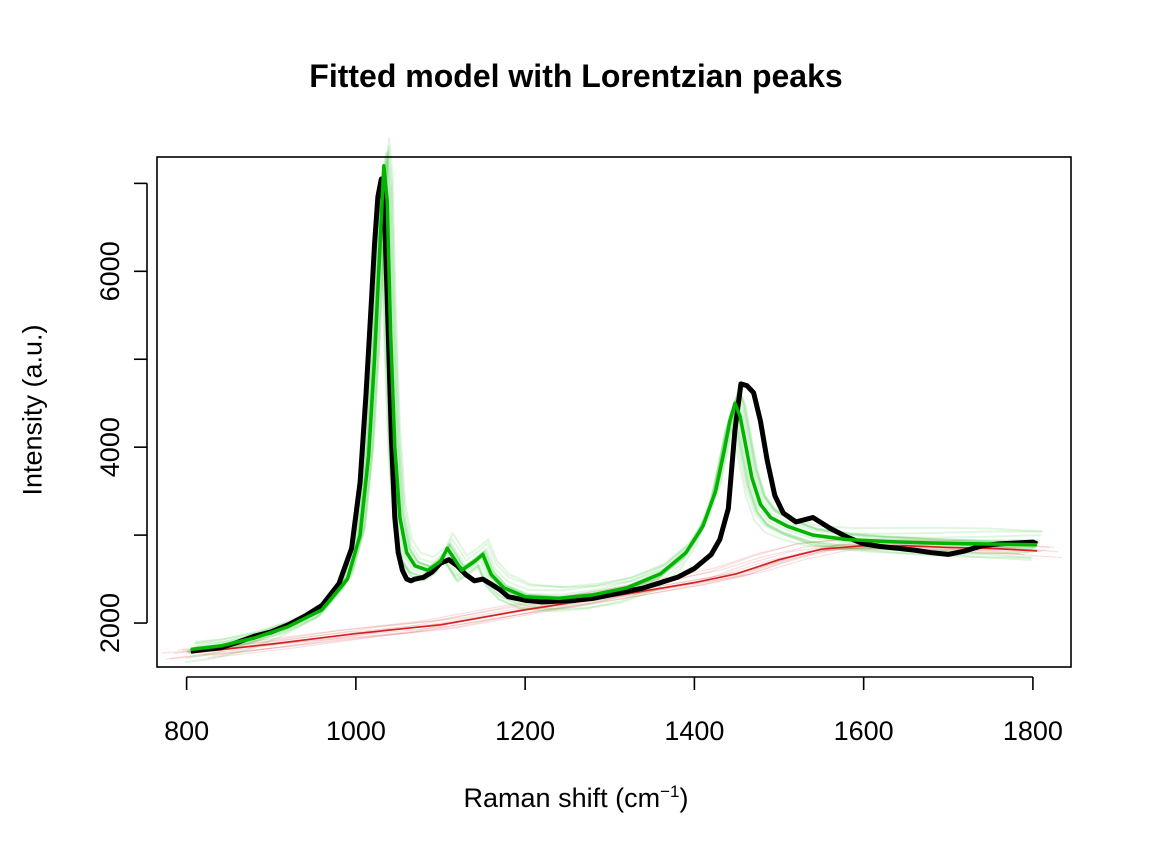 The image size is (1152, 865). Describe the element at coordinates (576, 76) in the screenshot. I see `chart-title: Fitted model with Lorentzian peaks` at that location.